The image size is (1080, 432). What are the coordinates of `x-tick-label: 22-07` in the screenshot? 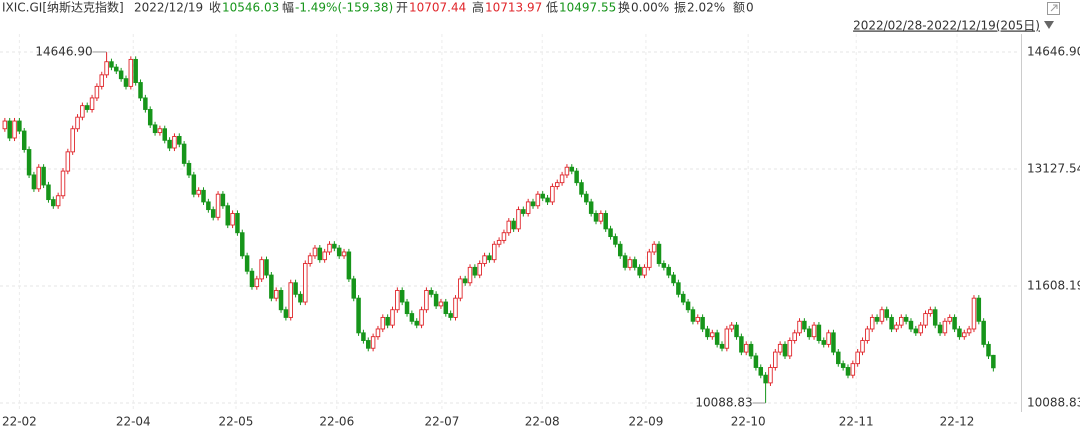 It's located at (441, 422).